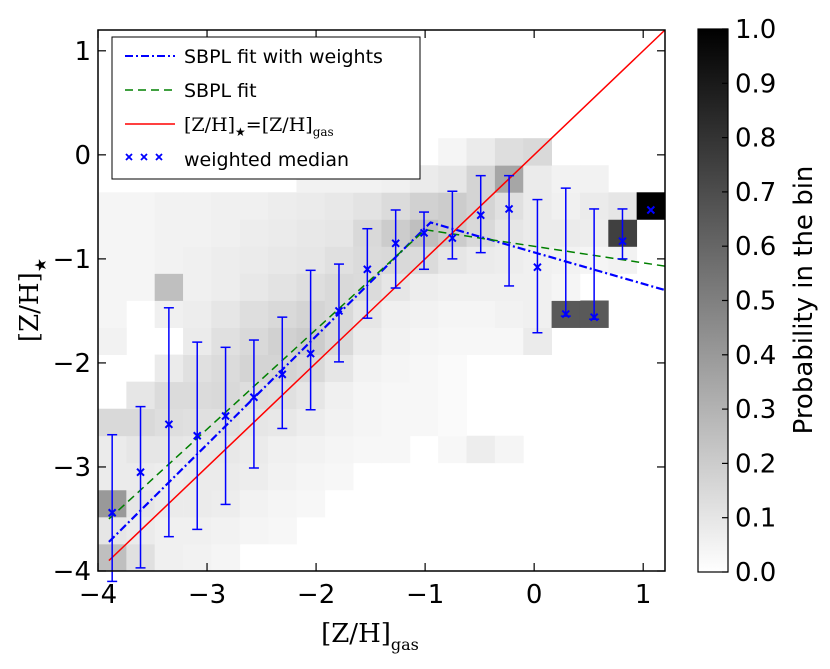 Image resolution: width=830 pixels, height=669 pixels. I want to click on x-axis-label: [Z/H]gas, so click(370, 636).